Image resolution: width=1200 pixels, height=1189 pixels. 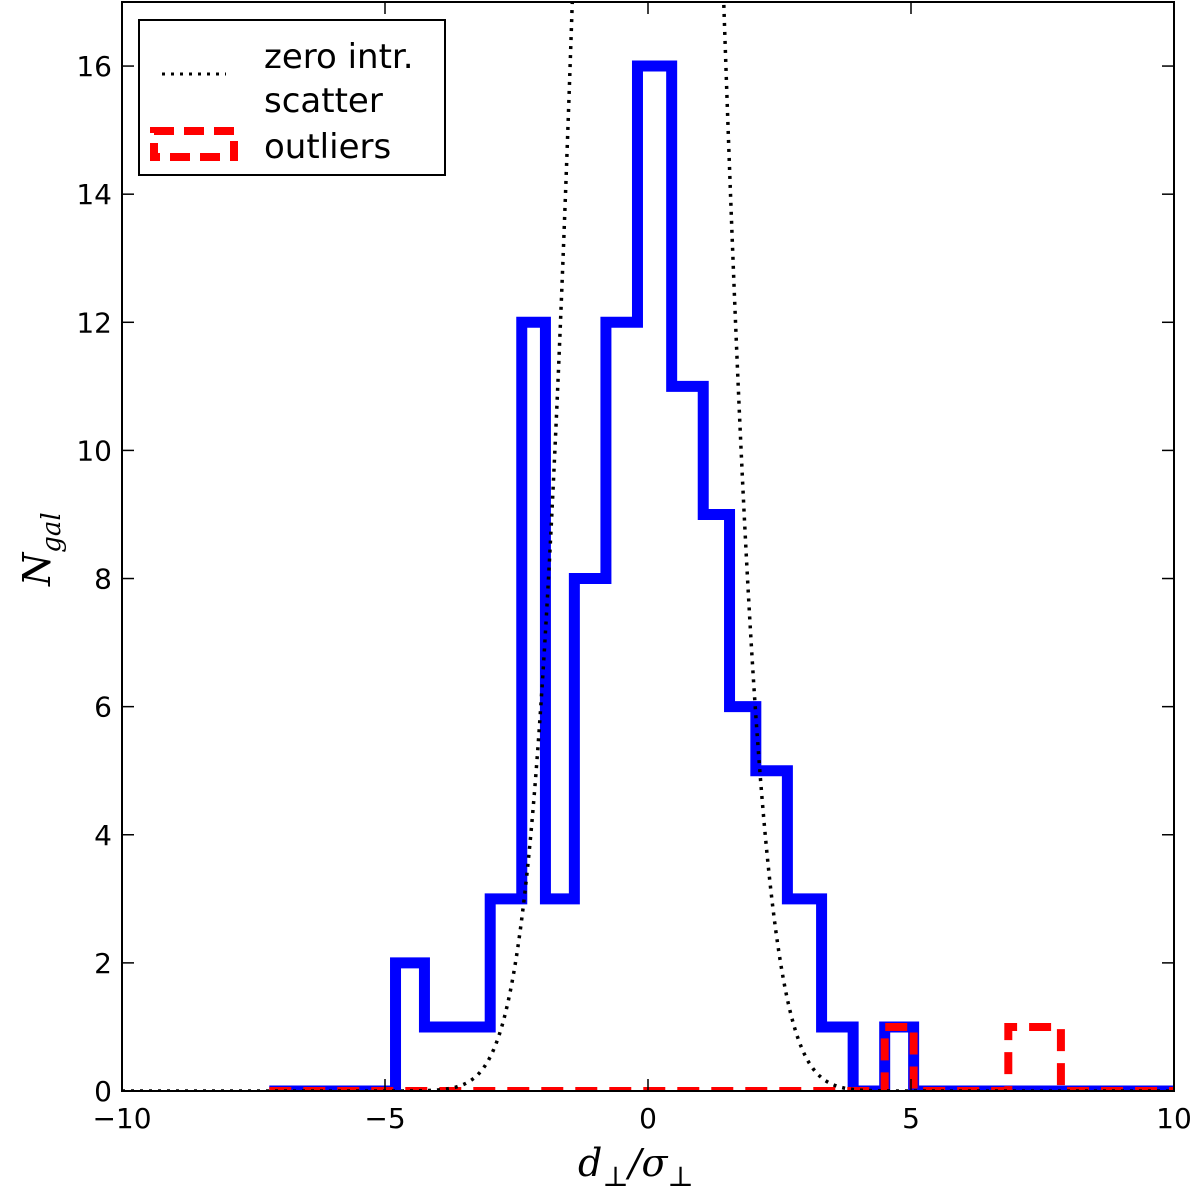 I want to click on y-axis-title-sub: gal, so click(x=52, y=532).